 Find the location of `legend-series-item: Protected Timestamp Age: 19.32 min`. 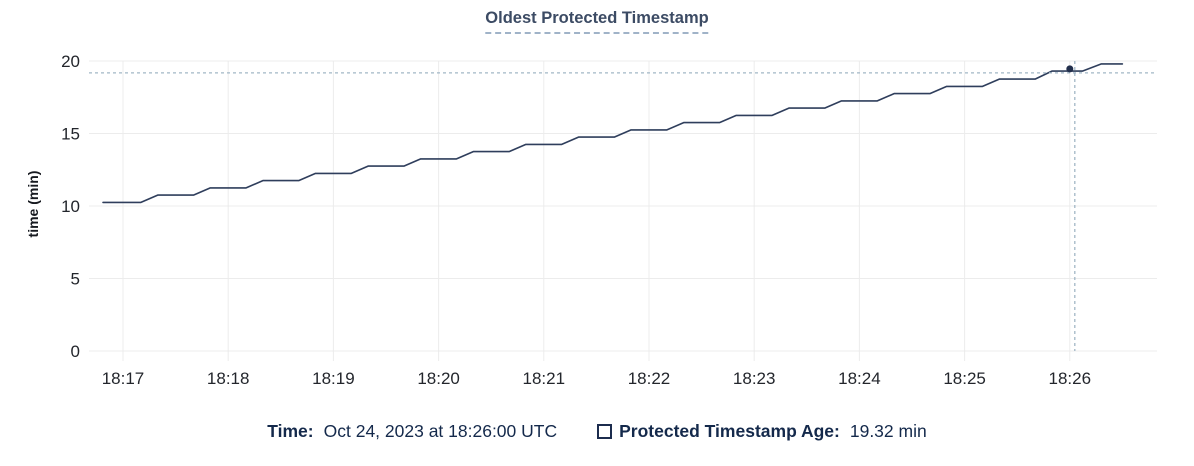

legend-series-item: Protected Timestamp Age: 19.32 min is located at coordinates (762, 431).